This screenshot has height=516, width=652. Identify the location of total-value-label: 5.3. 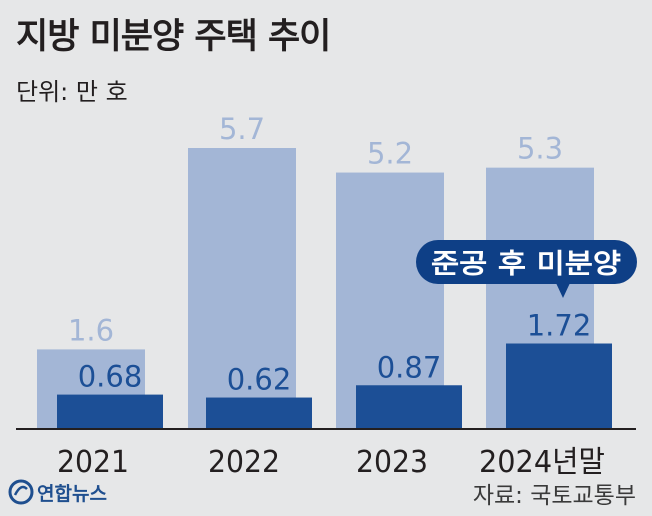
(540, 149).